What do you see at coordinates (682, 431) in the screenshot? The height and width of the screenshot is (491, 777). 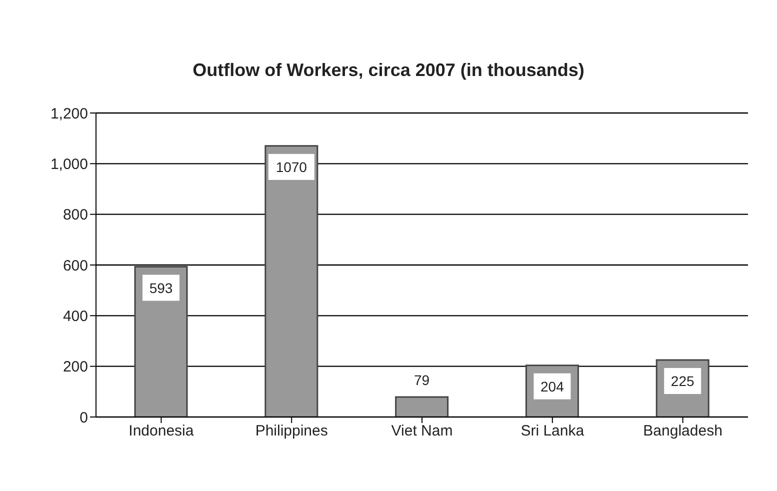 I see `x-tick-label: Bangladesh` at bounding box center [682, 431].